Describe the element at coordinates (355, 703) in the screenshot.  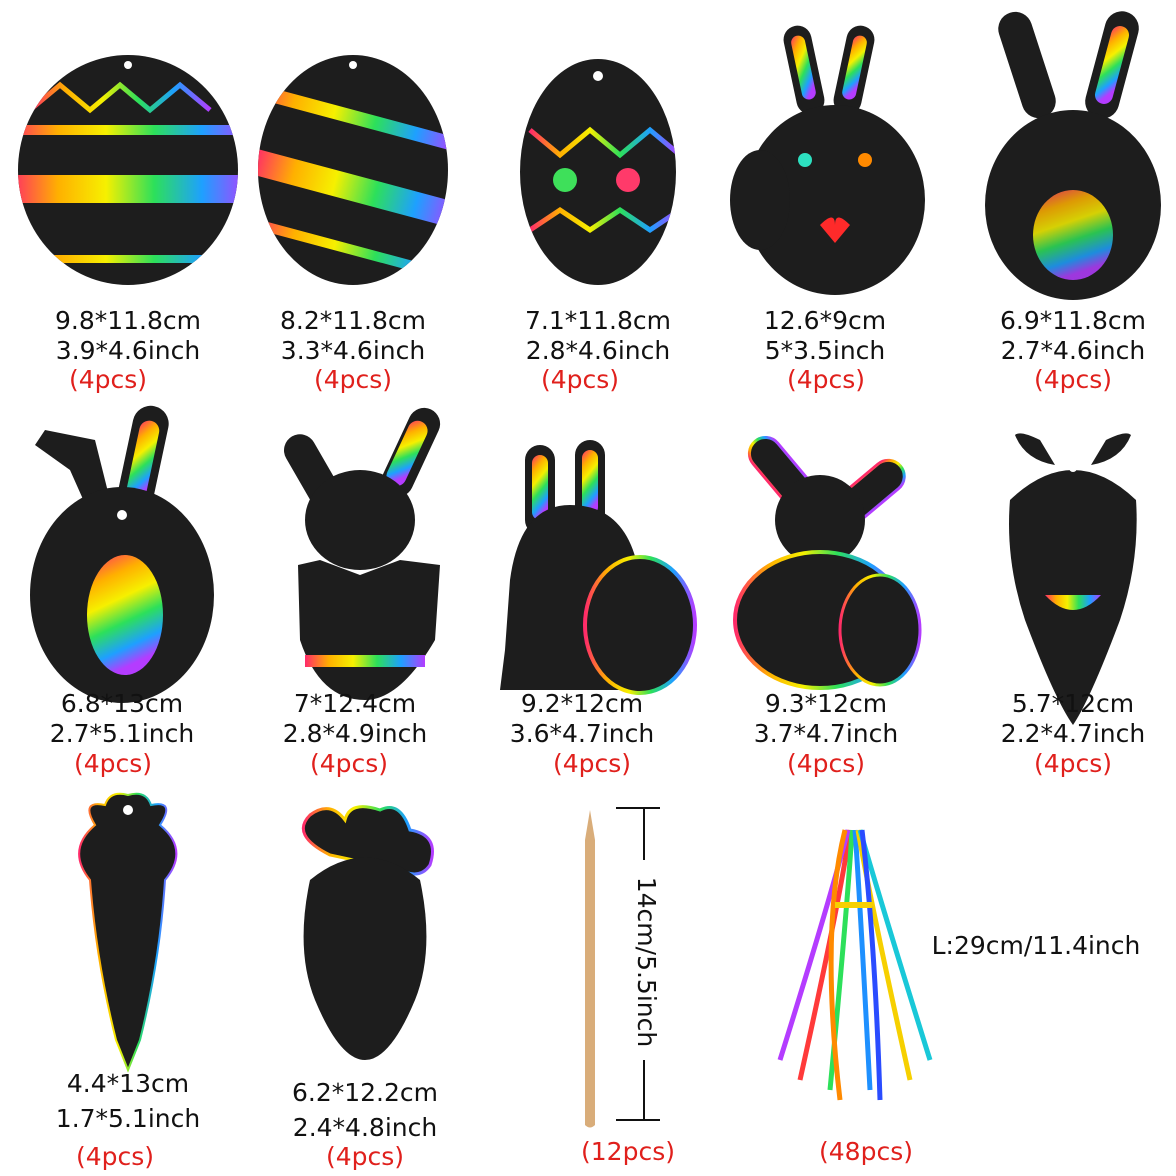
I see `size-cm: 7*12.4cm` at that location.